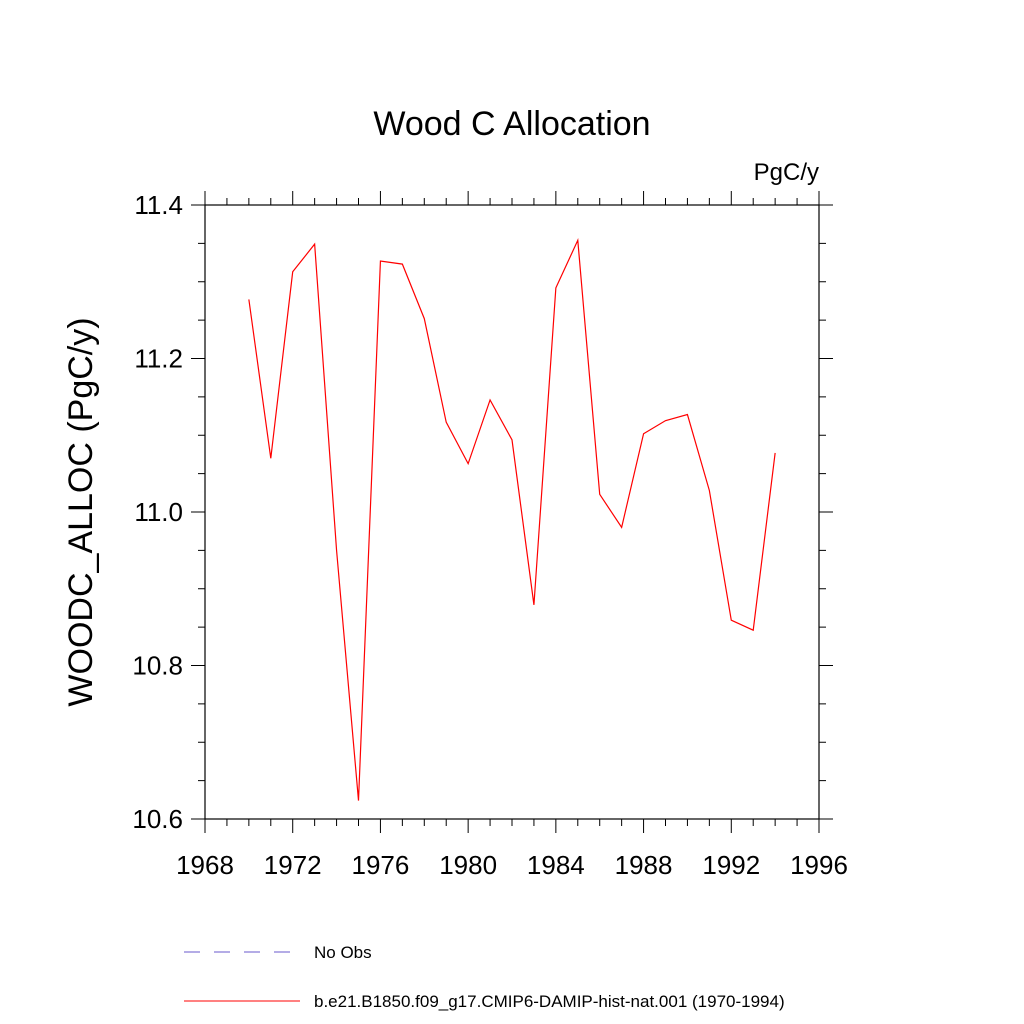  Describe the element at coordinates (468, 865) in the screenshot. I see `x-tick-label: 1980` at that location.